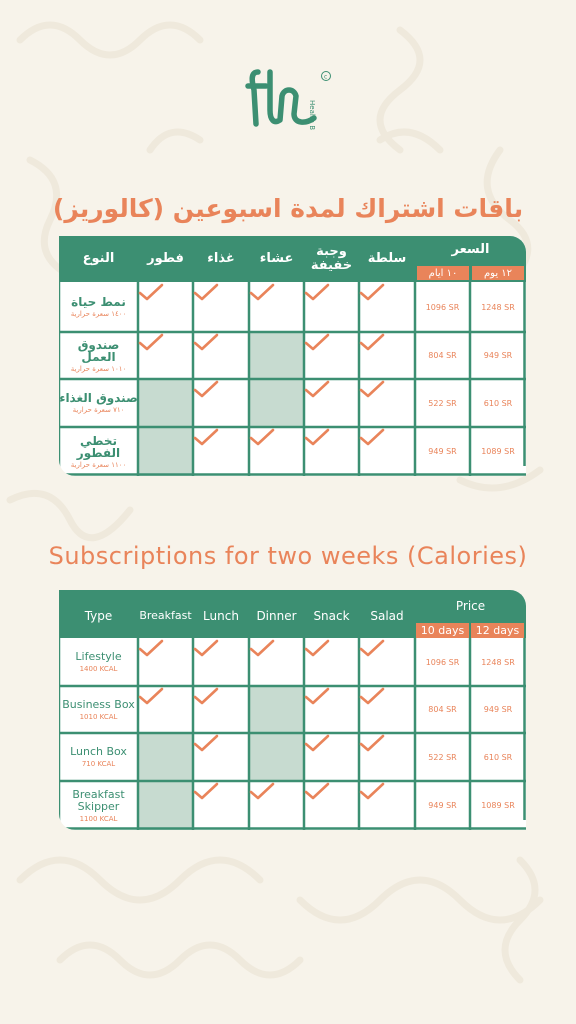 The width and height of the screenshot is (576, 1024). I want to click on copyright-mark: c, so click(325, 77).